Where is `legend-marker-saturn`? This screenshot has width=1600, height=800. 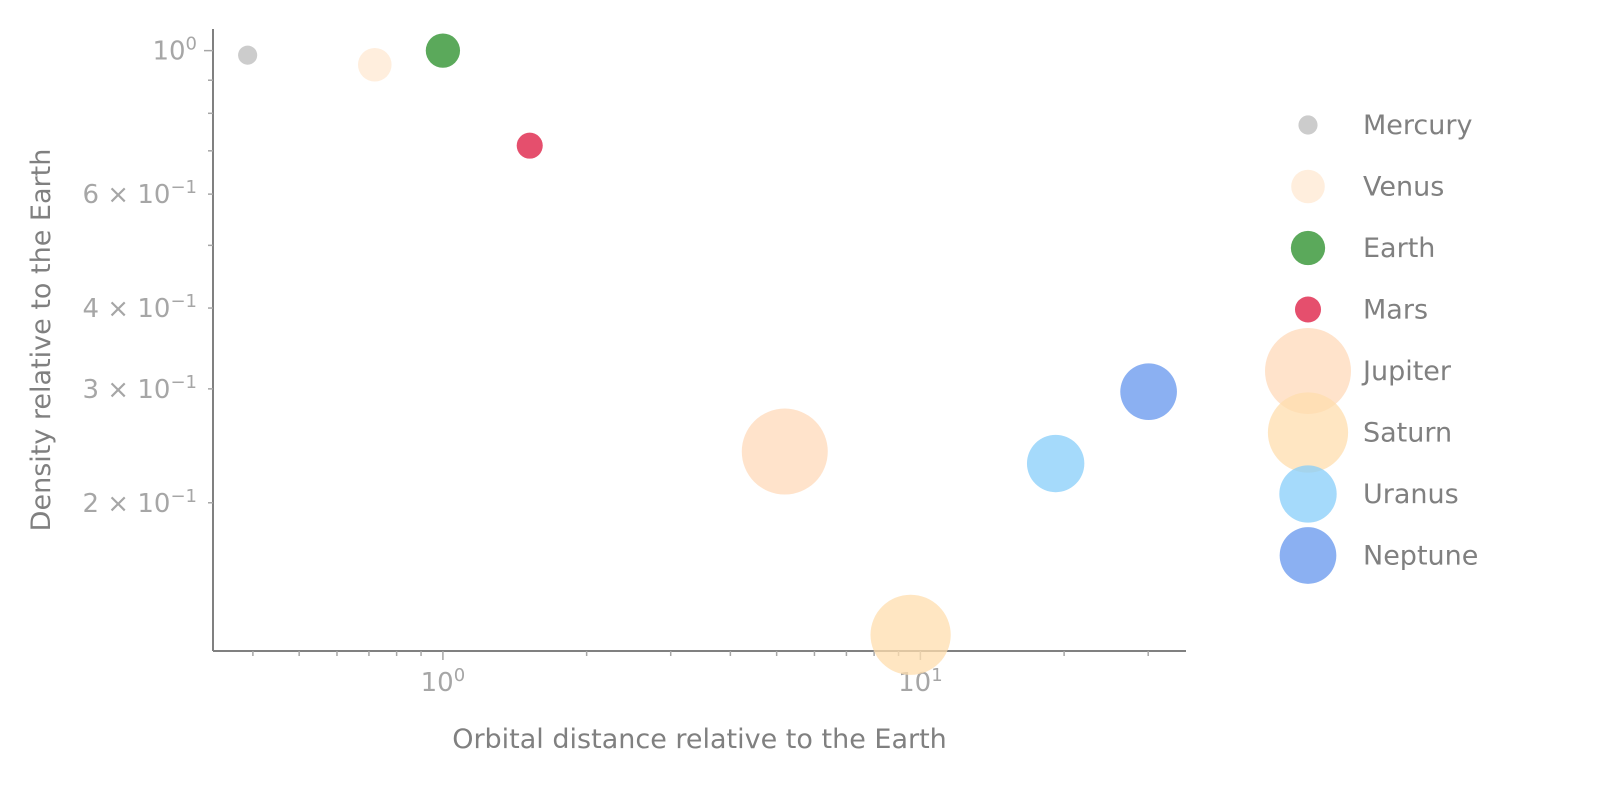 legend-marker-saturn is located at coordinates (1308, 432).